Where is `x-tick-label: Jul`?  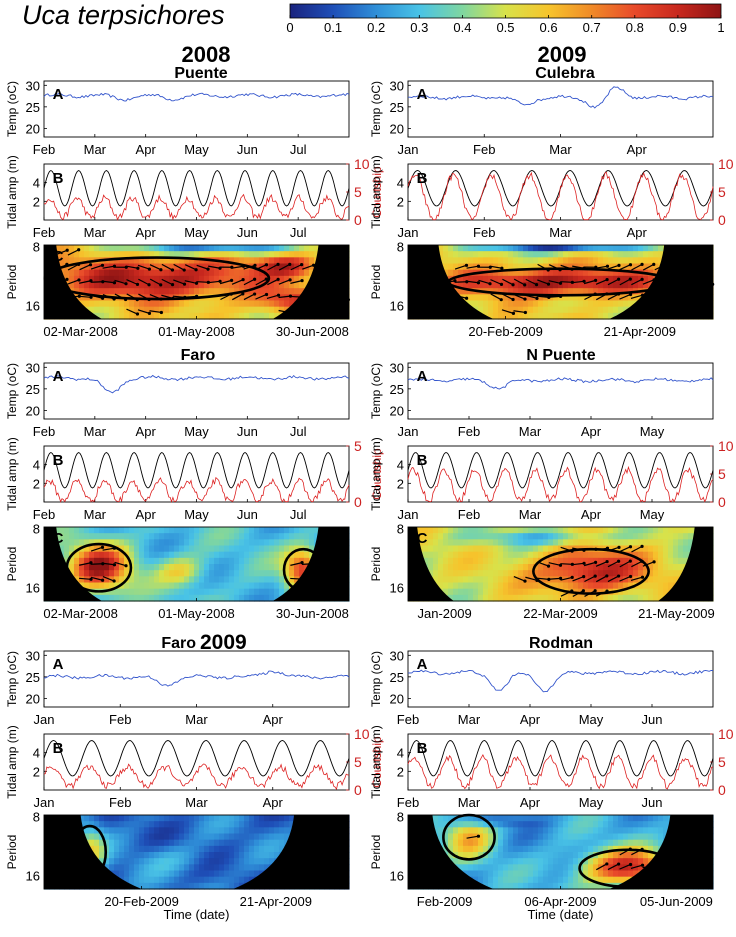
x-tick-label: Jul is located at coordinates (298, 232).